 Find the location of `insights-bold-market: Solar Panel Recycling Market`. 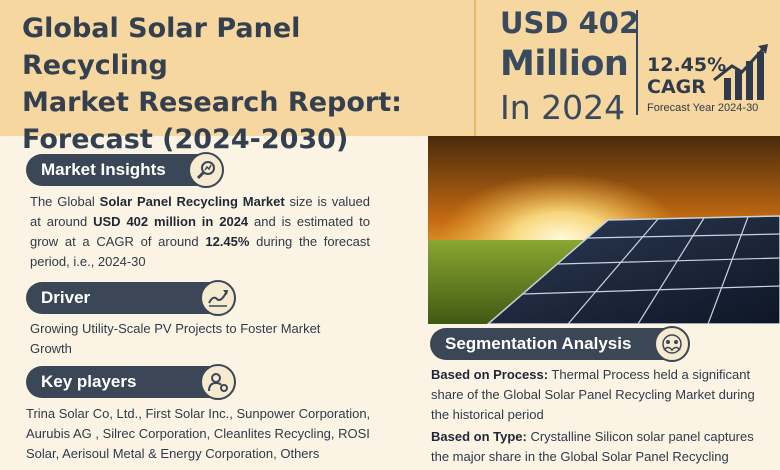

insights-bold-market: Solar Panel Recycling Market is located at coordinates (192, 201).